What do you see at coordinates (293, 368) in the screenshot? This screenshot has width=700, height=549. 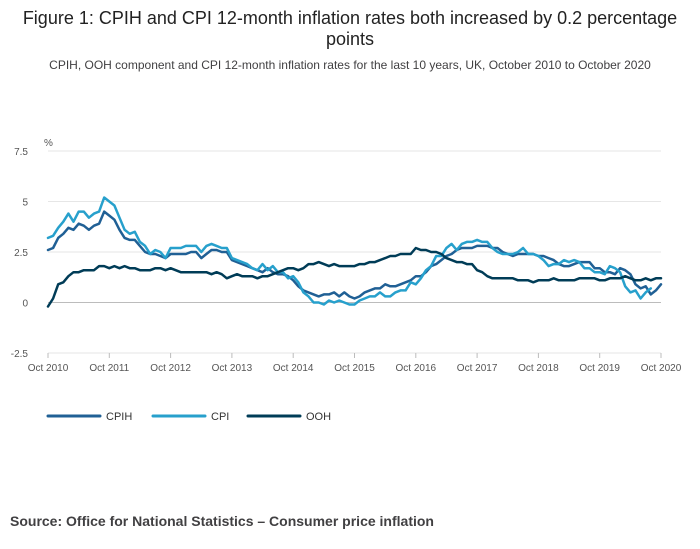 I see `x-tick-label: Oct 2014` at bounding box center [293, 368].